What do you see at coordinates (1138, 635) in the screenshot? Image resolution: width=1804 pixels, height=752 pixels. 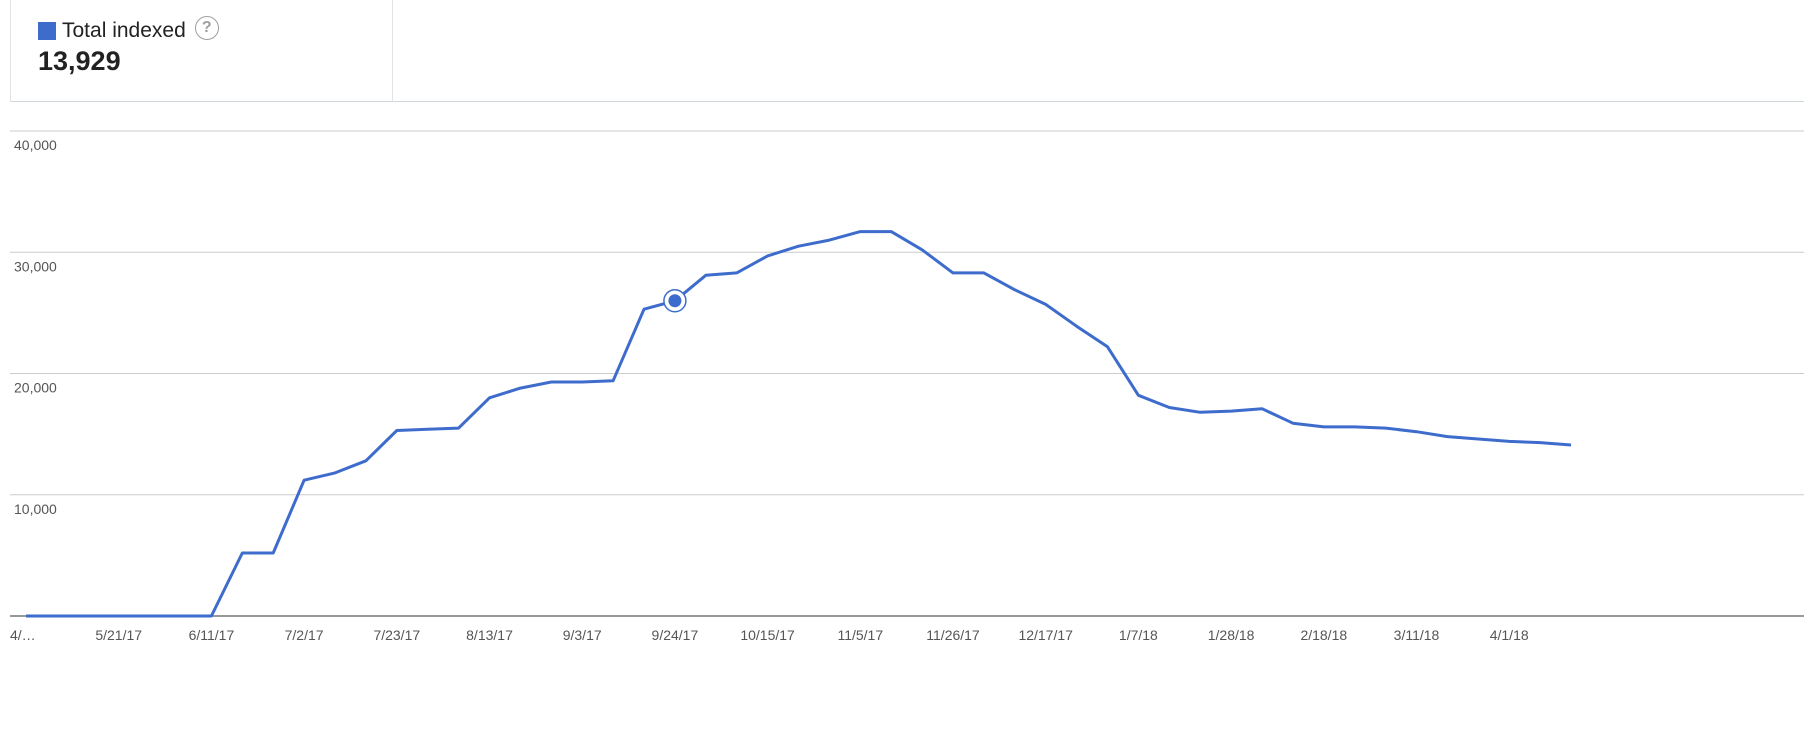 I see `x-tick-label: 1/7/18` at bounding box center [1138, 635].